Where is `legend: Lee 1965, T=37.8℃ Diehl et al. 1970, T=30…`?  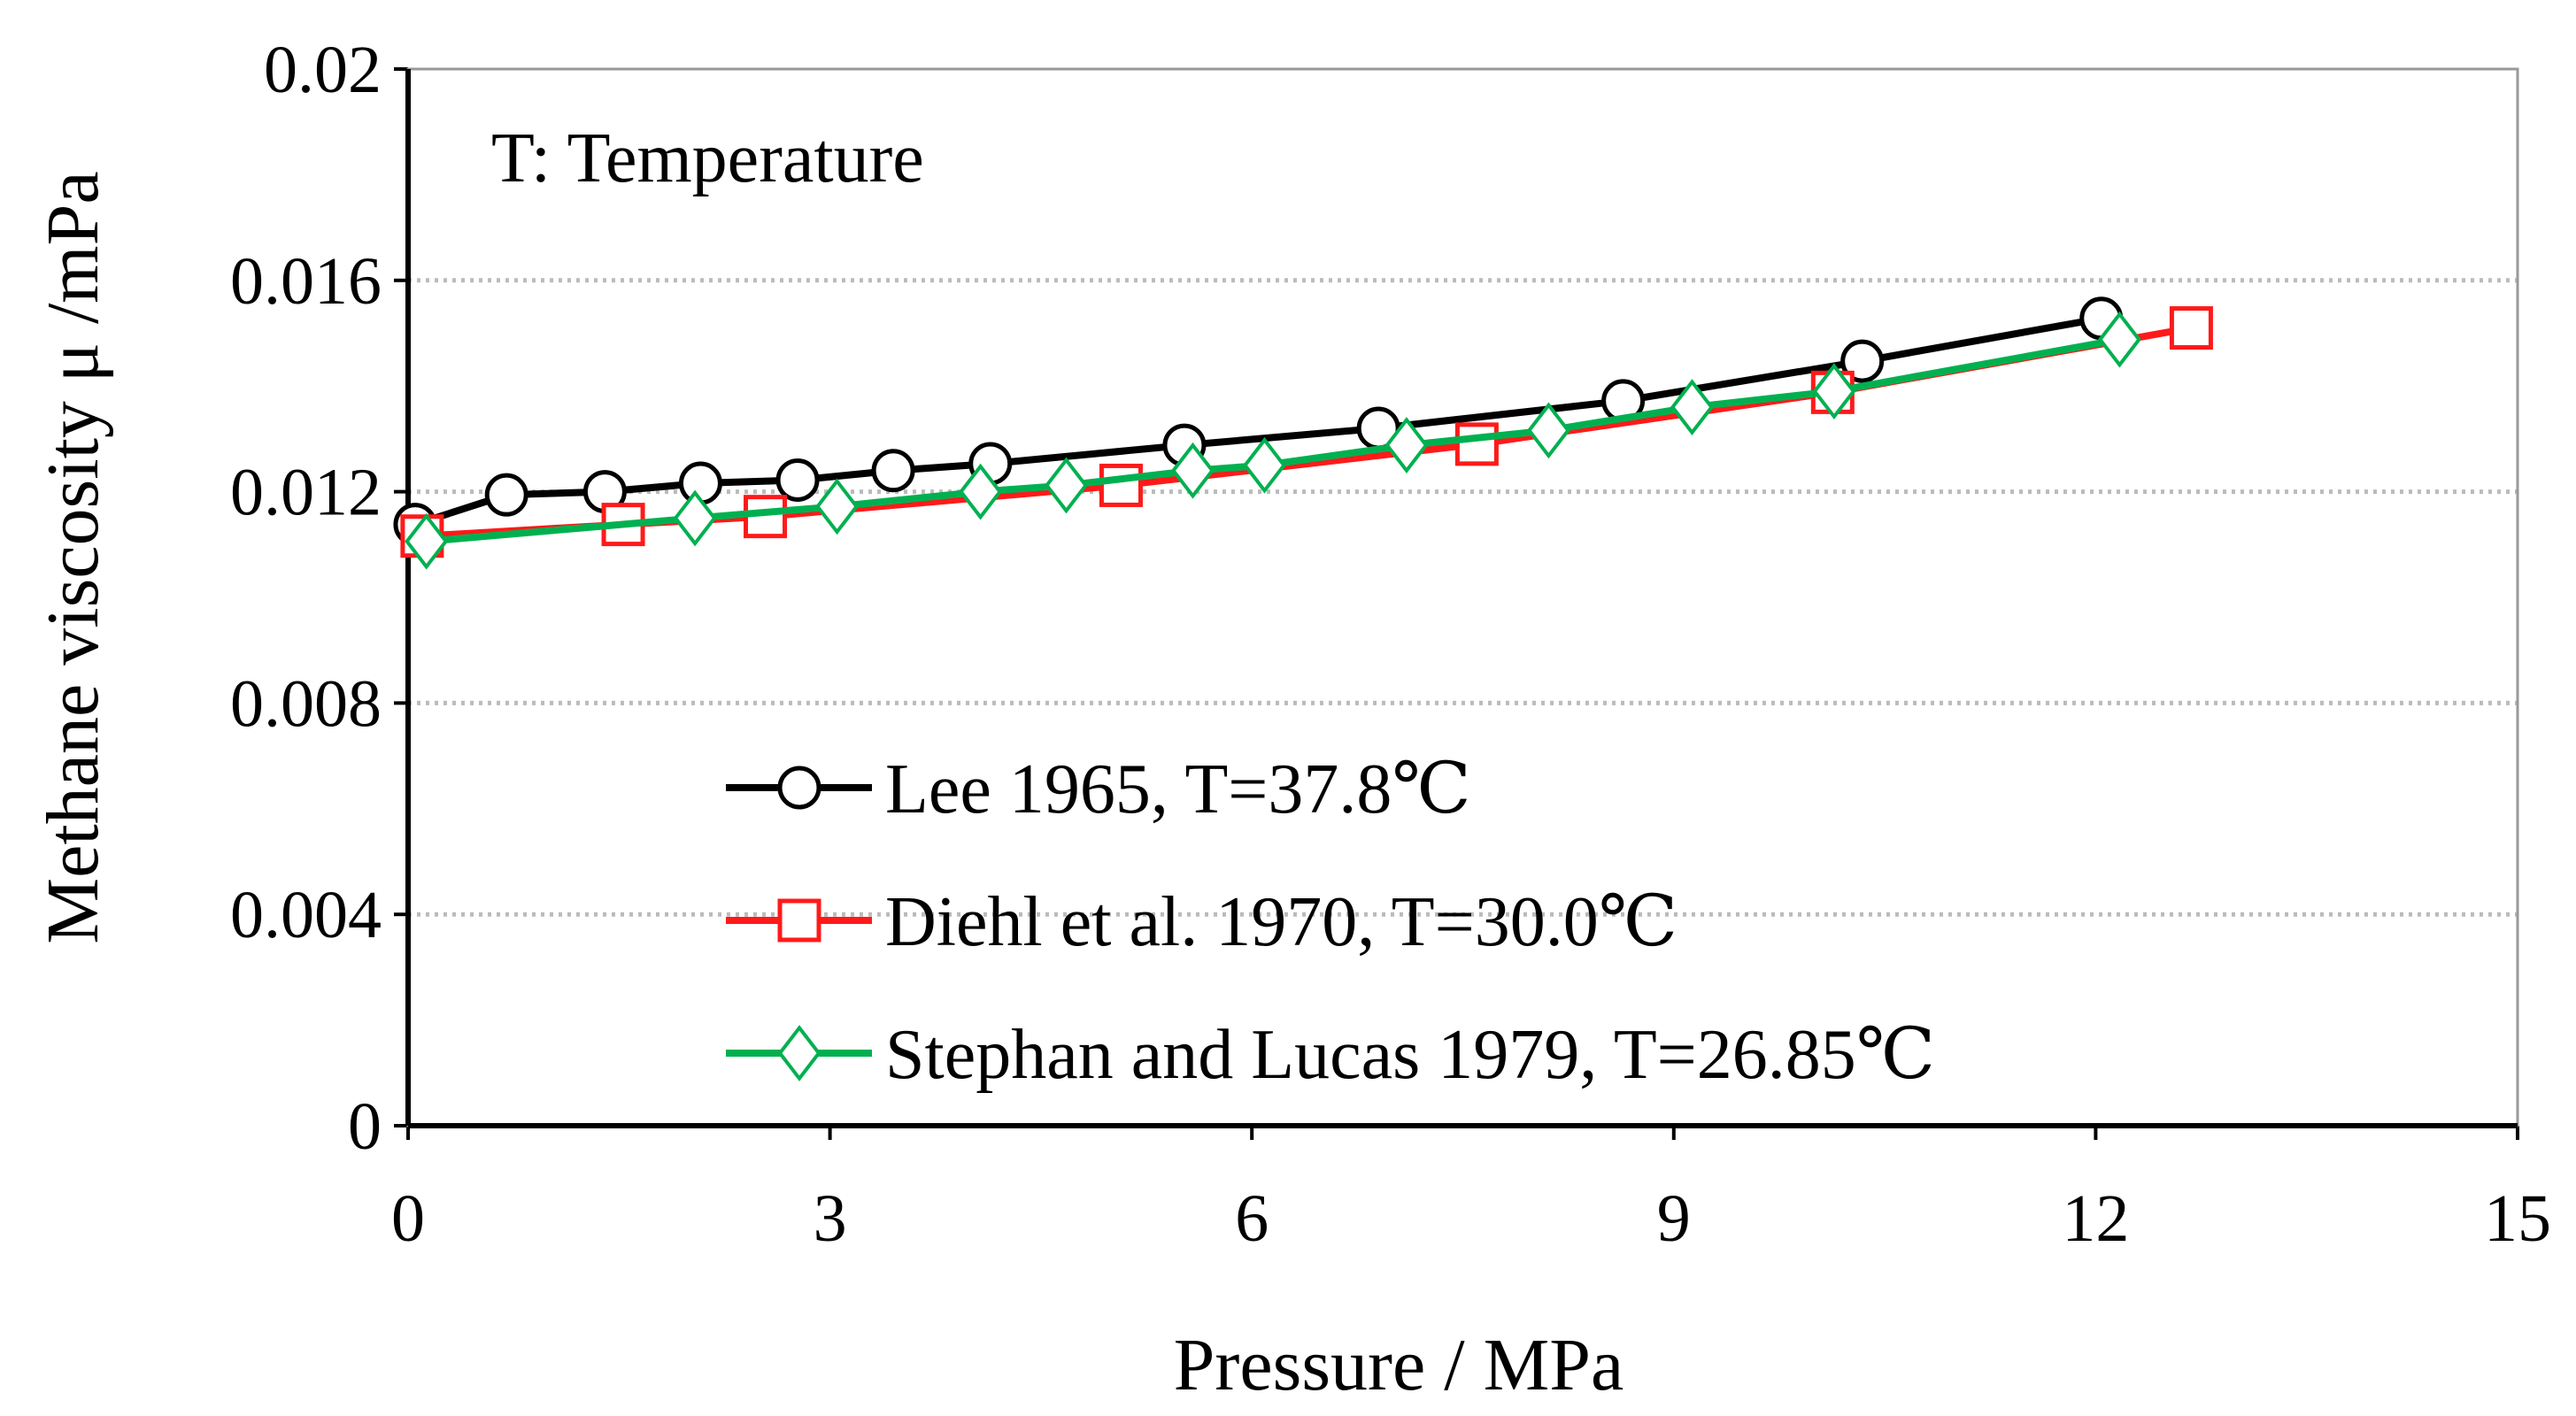
legend: Lee 1965, T=37.8℃ Diehl et al. 1970, T=30… is located at coordinates (1330, 922).